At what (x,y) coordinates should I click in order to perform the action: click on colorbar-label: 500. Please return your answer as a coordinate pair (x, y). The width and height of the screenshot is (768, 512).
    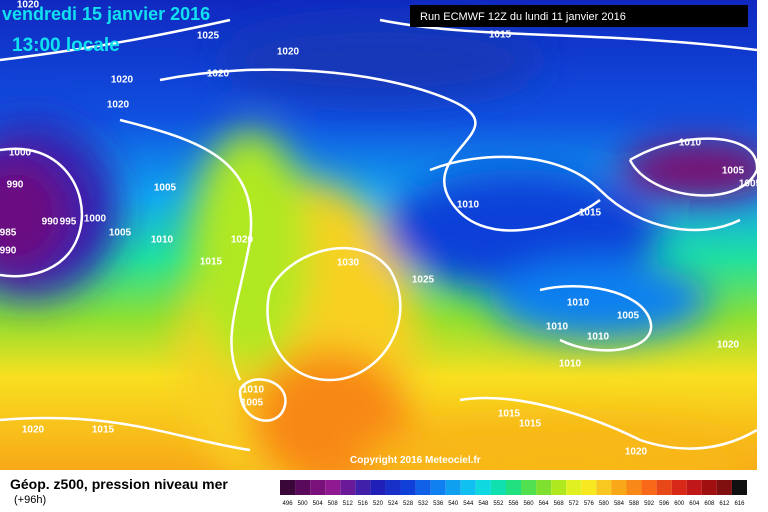
    Looking at the image, I should click on (303, 504).